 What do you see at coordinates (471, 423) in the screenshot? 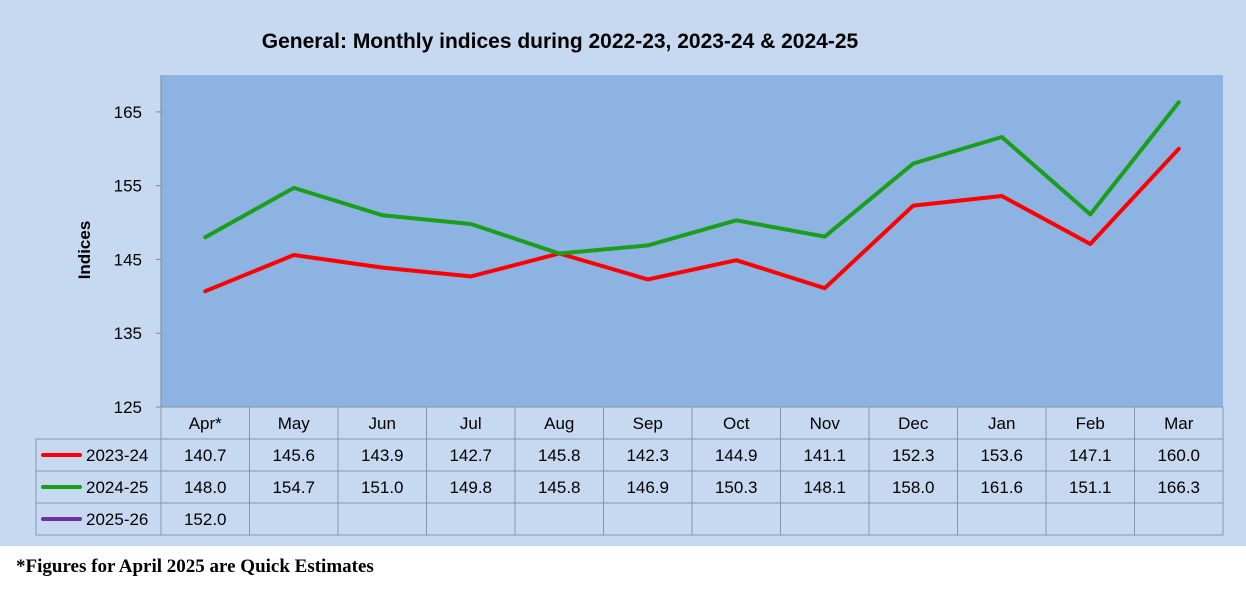
I see `x-tick-label: Jul` at bounding box center [471, 423].